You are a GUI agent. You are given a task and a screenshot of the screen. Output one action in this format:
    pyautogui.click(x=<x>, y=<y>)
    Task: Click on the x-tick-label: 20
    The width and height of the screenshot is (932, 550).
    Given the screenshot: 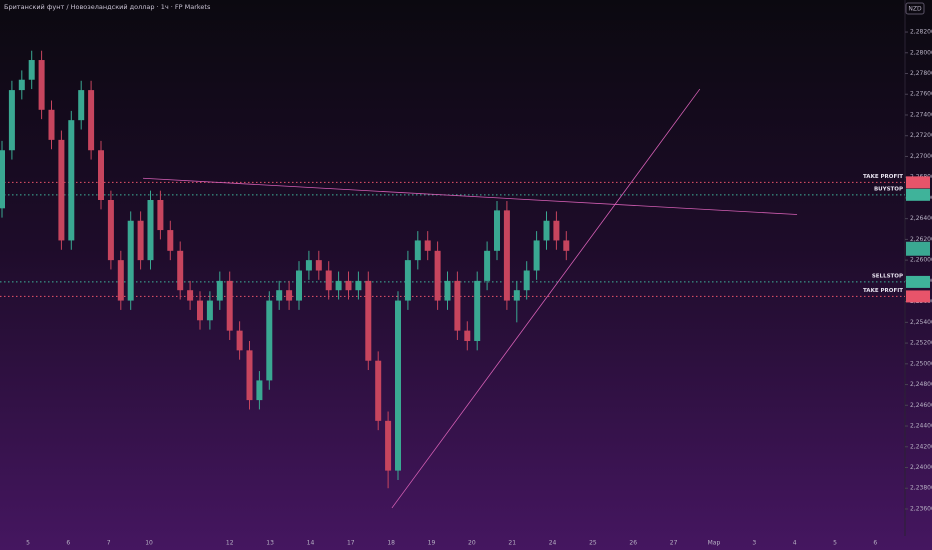 What is the action you would take?
    pyautogui.click(x=472, y=543)
    